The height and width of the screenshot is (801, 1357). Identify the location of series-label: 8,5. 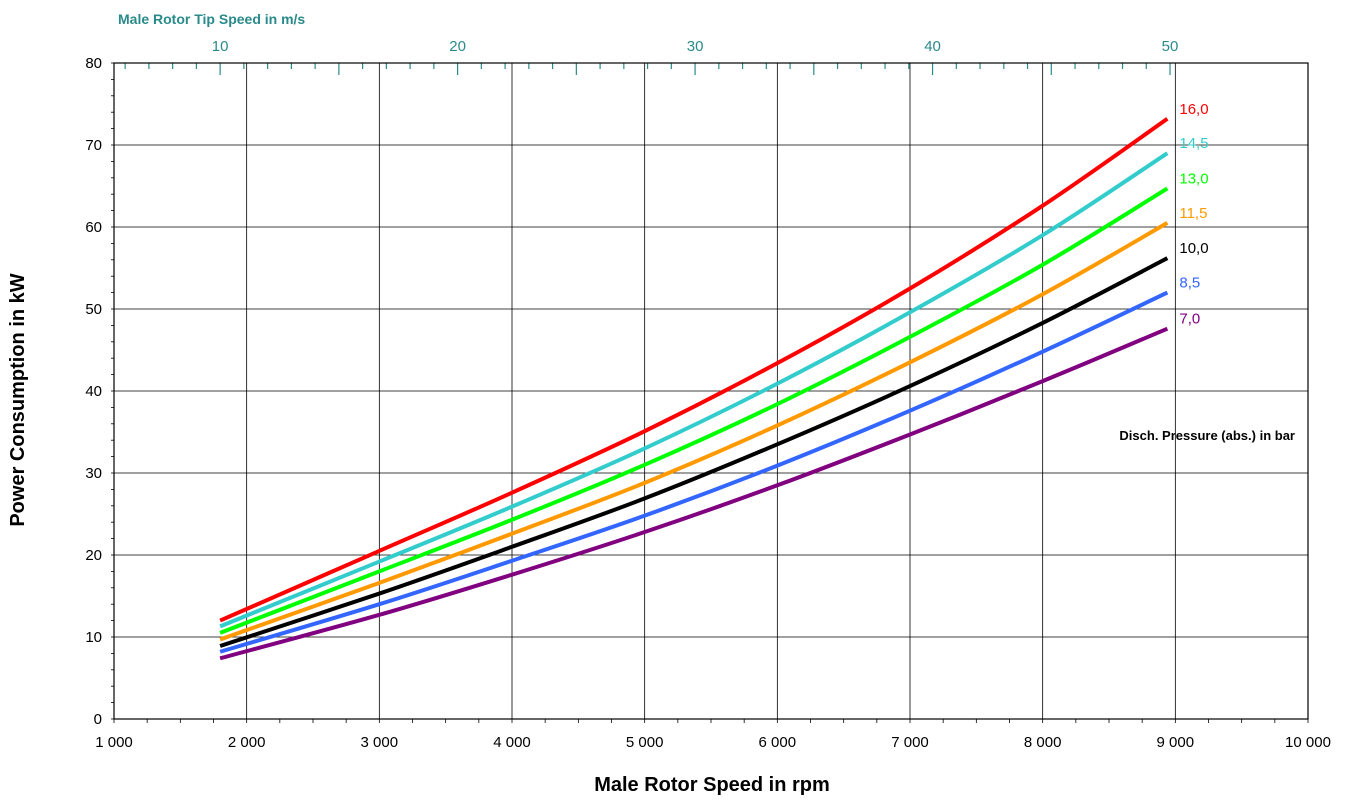
(1189, 283).